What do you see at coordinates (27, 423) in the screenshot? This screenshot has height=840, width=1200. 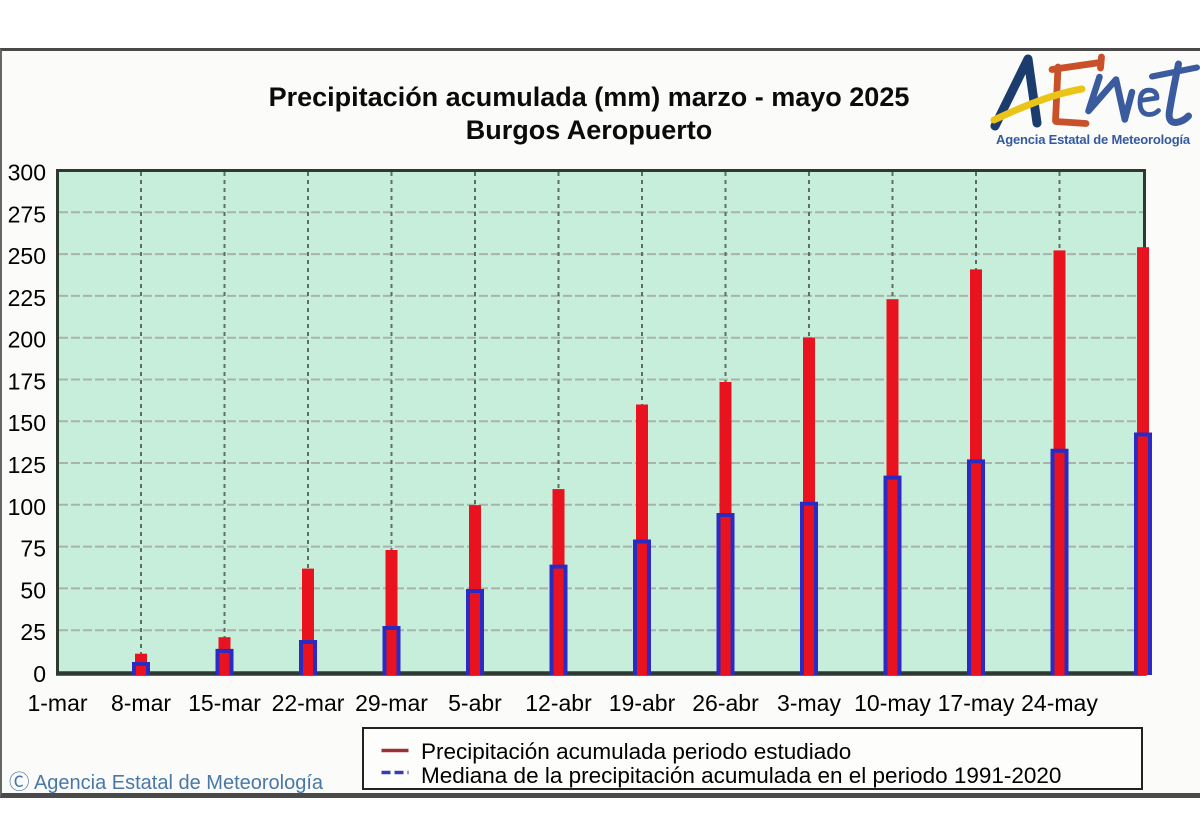 I see `svg-text: 150` at bounding box center [27, 423].